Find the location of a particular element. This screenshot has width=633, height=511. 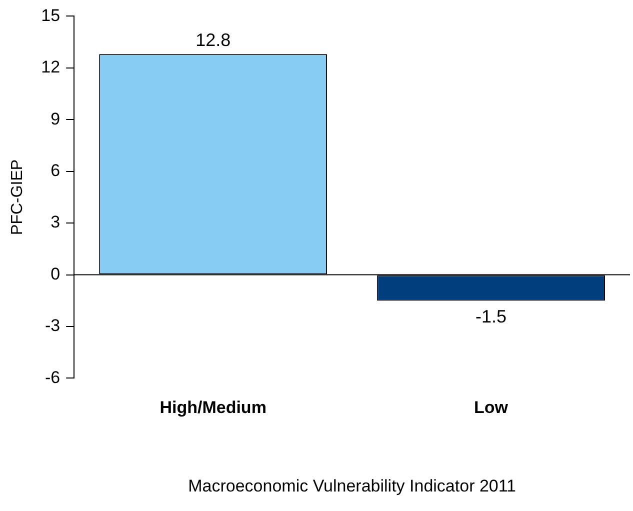

data-label: -1.5 is located at coordinates (491, 316).